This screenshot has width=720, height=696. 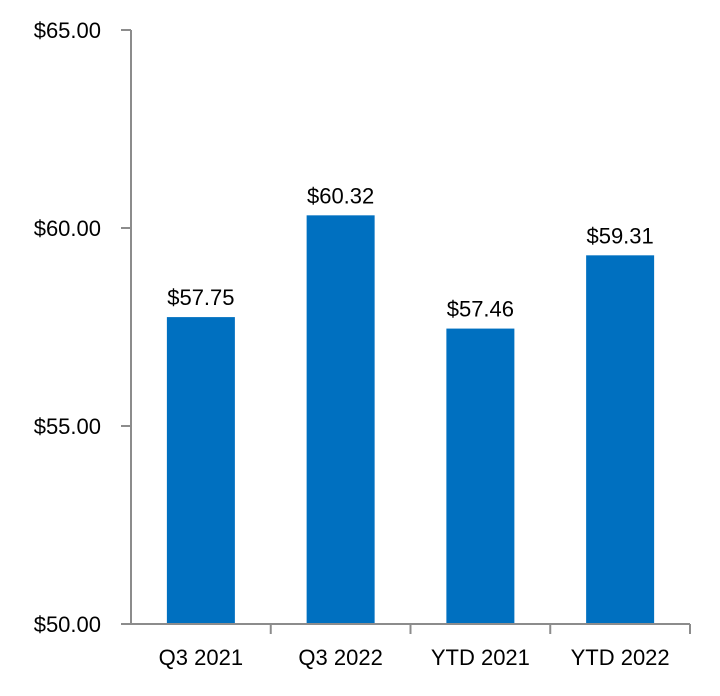 What do you see at coordinates (67, 228) in the screenshot?
I see `y-tick-label: $60.00` at bounding box center [67, 228].